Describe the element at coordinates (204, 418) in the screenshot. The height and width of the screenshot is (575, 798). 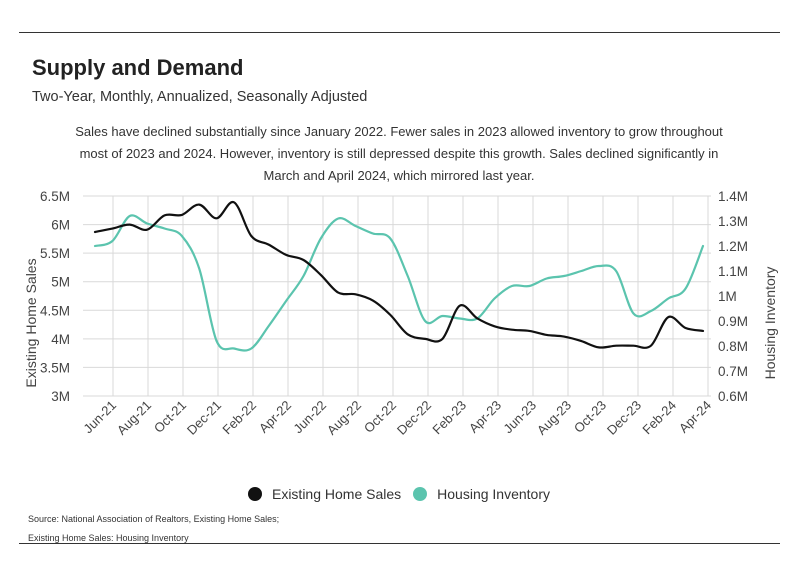
I see `x-tick-label: Dec-21` at that location.